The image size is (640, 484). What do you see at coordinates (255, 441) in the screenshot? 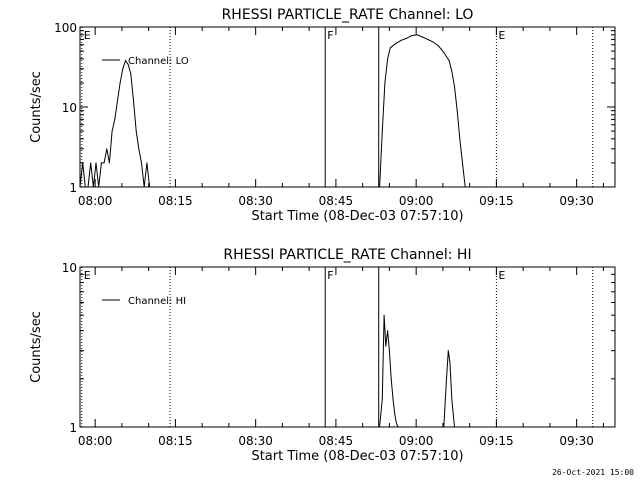
I see `panel-2-x-tick-label: 08:30` at bounding box center [255, 441].